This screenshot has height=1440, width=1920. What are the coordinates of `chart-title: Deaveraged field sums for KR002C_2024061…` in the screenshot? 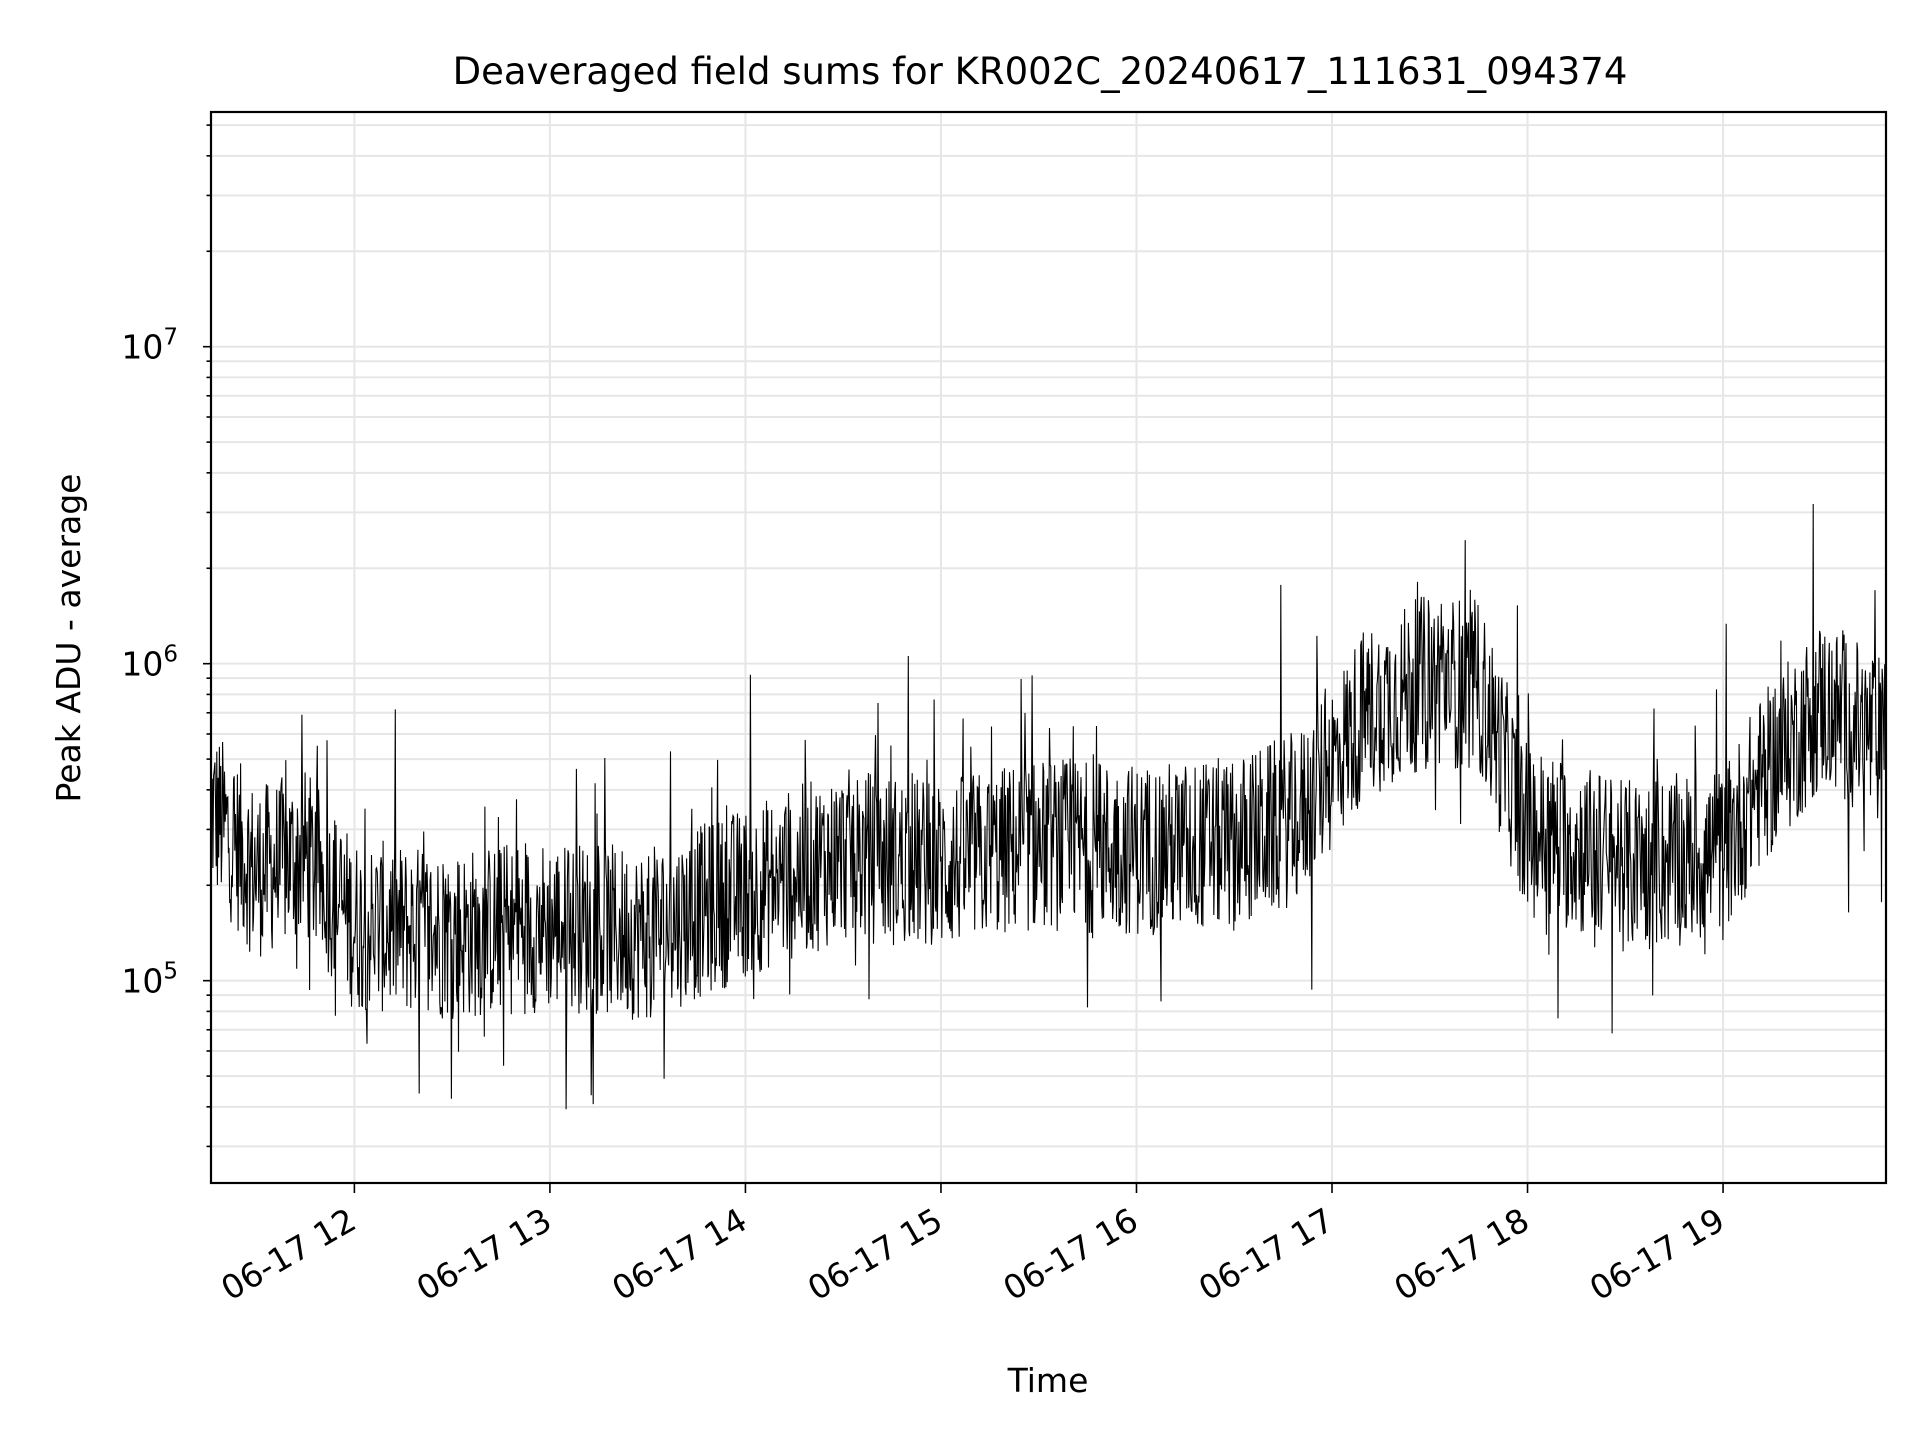 It's located at (1040, 71).